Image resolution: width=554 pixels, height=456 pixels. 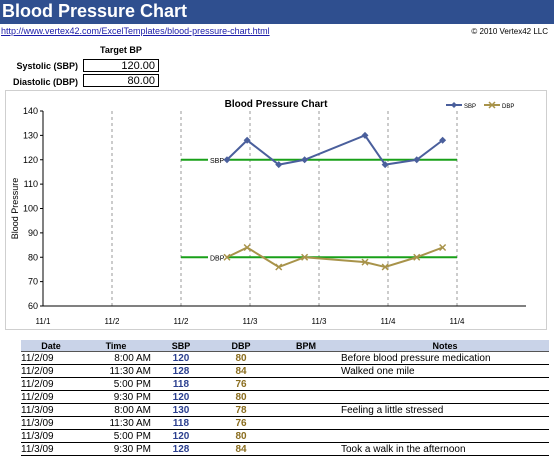 I want to click on legend-marker-sbp, so click(x=454, y=105).